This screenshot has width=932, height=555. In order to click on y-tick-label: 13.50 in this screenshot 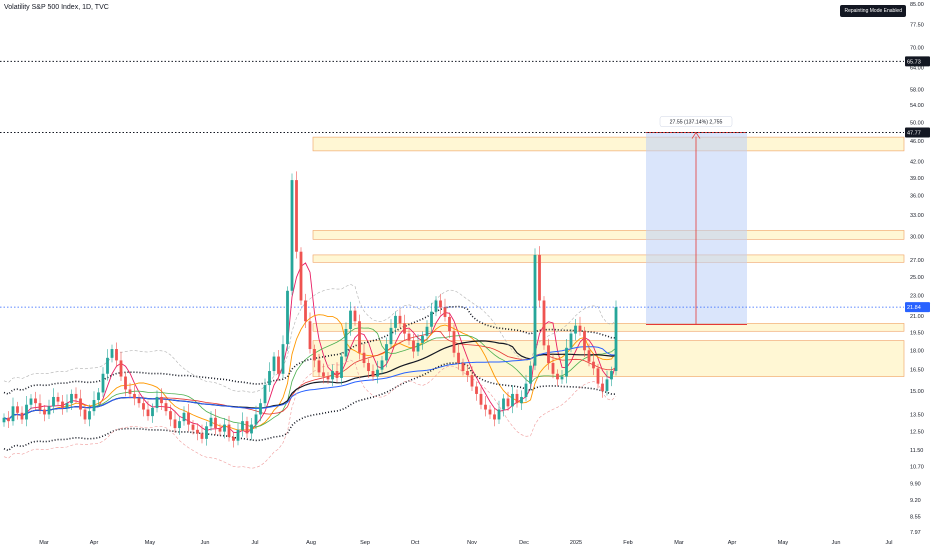, I will do `click(917, 415)`.